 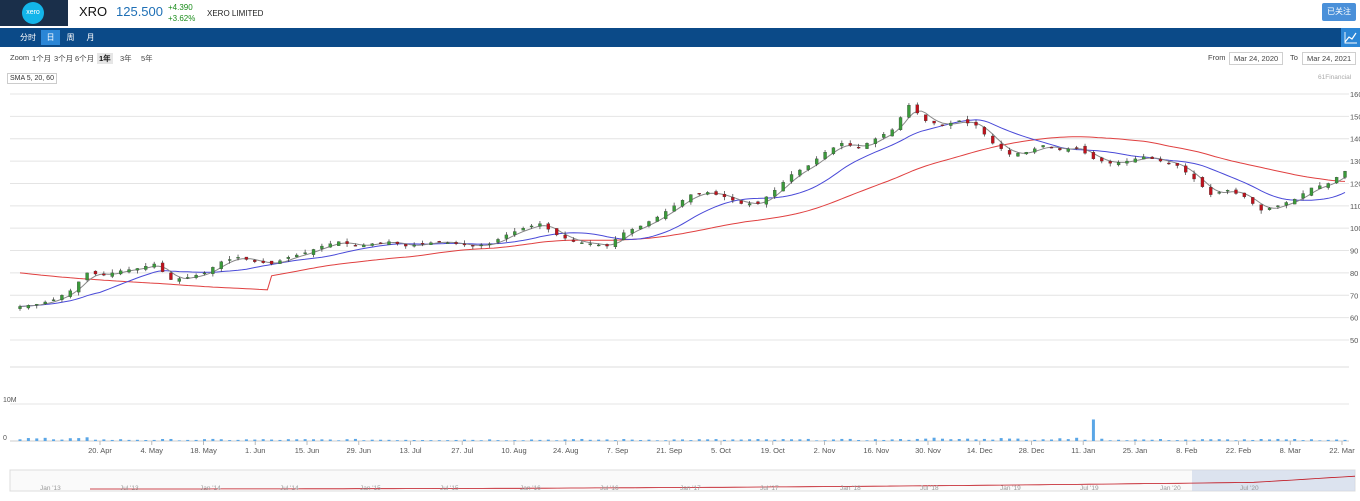 I want to click on navigator-label: Jan '17, so click(x=690, y=488).